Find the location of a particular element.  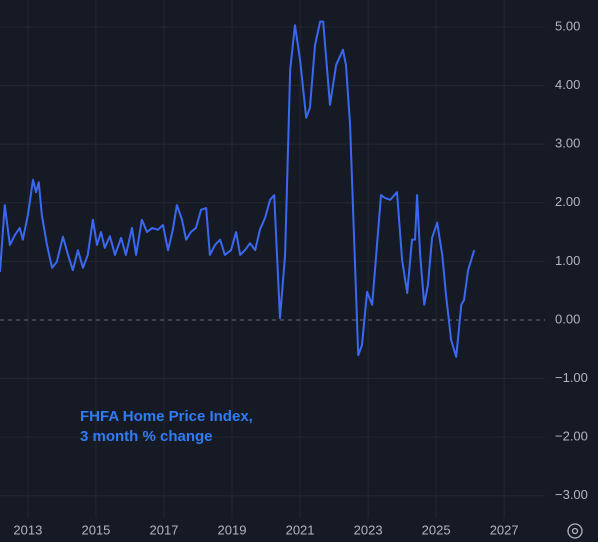

y-tick-label: 1.00 is located at coordinates (567, 260).